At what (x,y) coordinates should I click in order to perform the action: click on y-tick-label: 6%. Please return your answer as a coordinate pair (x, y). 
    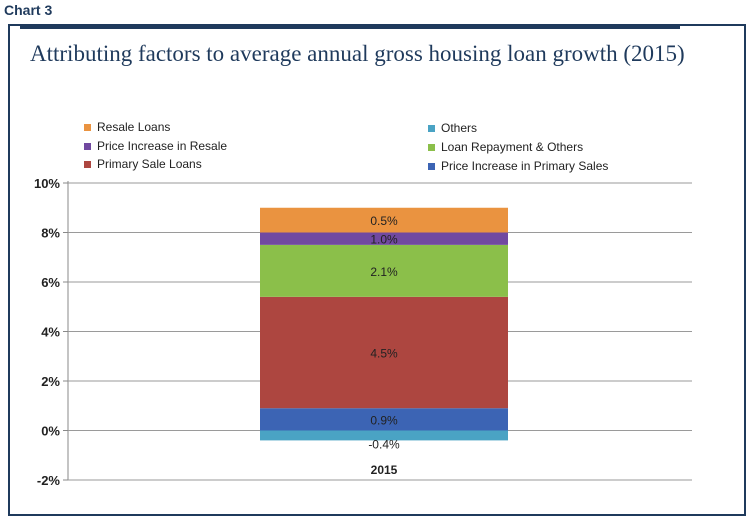
    Looking at the image, I should click on (50, 282).